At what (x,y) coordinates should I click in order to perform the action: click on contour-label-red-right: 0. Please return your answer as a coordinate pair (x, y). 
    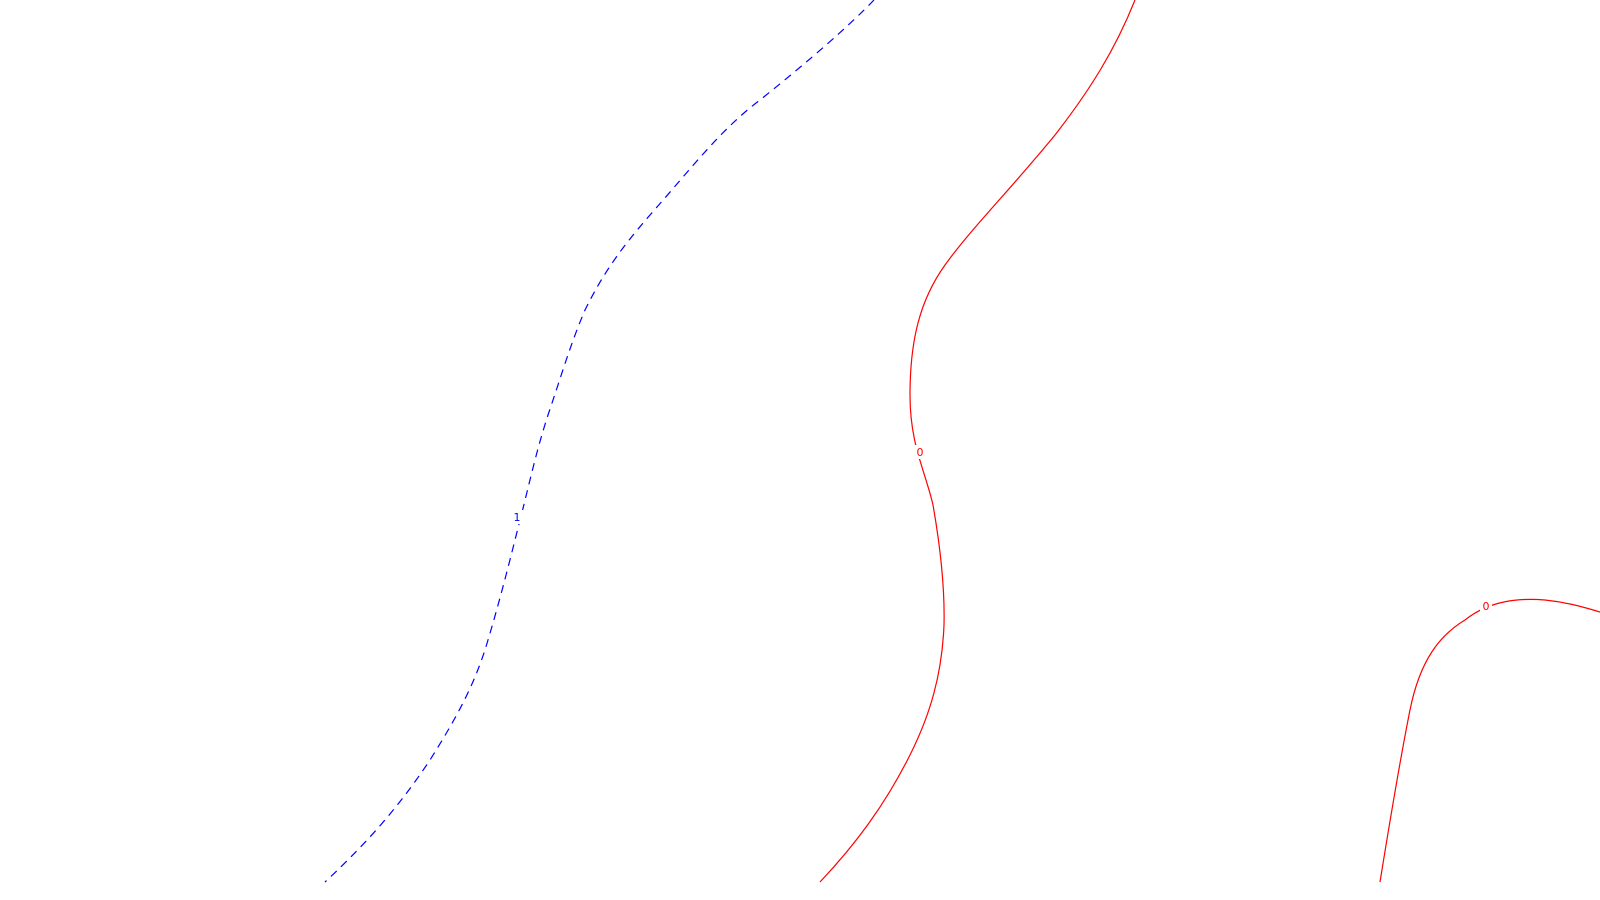
    Looking at the image, I should click on (1486, 606).